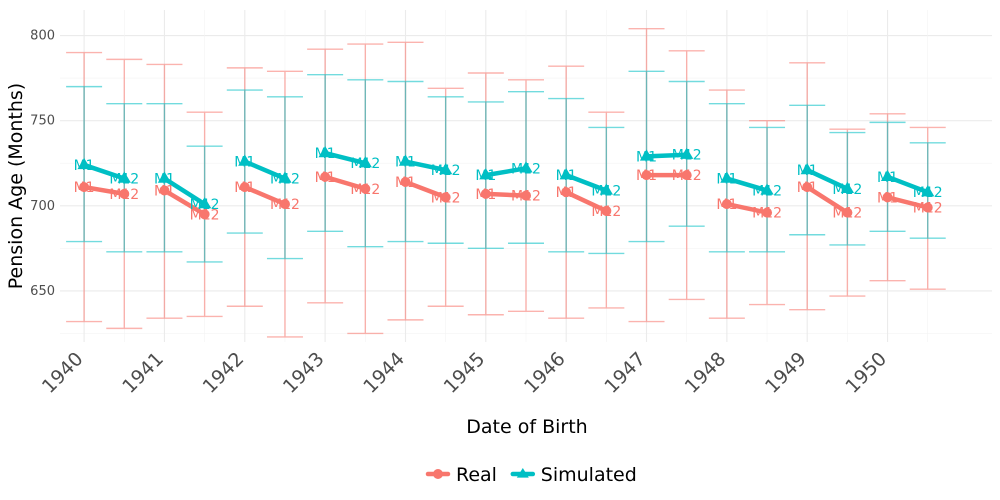  What do you see at coordinates (42, 164) in the screenshot?
I see `y-axis-ticks: 650 700 750 800` at bounding box center [42, 164].